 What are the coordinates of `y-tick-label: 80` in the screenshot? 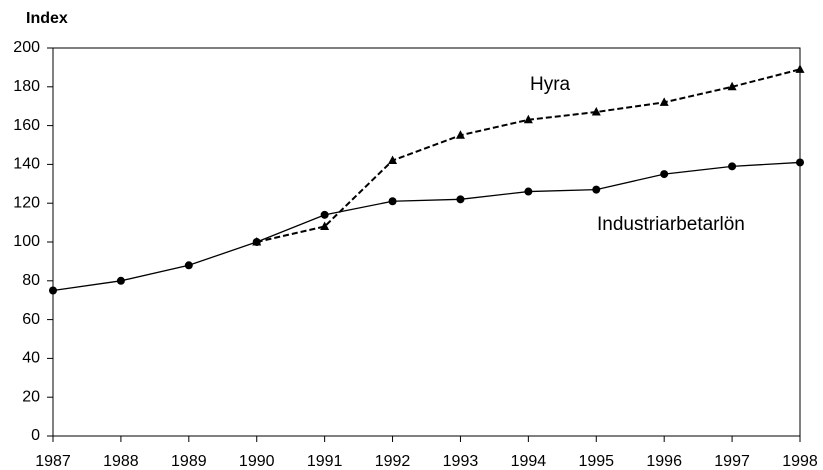 It's located at (31, 280).